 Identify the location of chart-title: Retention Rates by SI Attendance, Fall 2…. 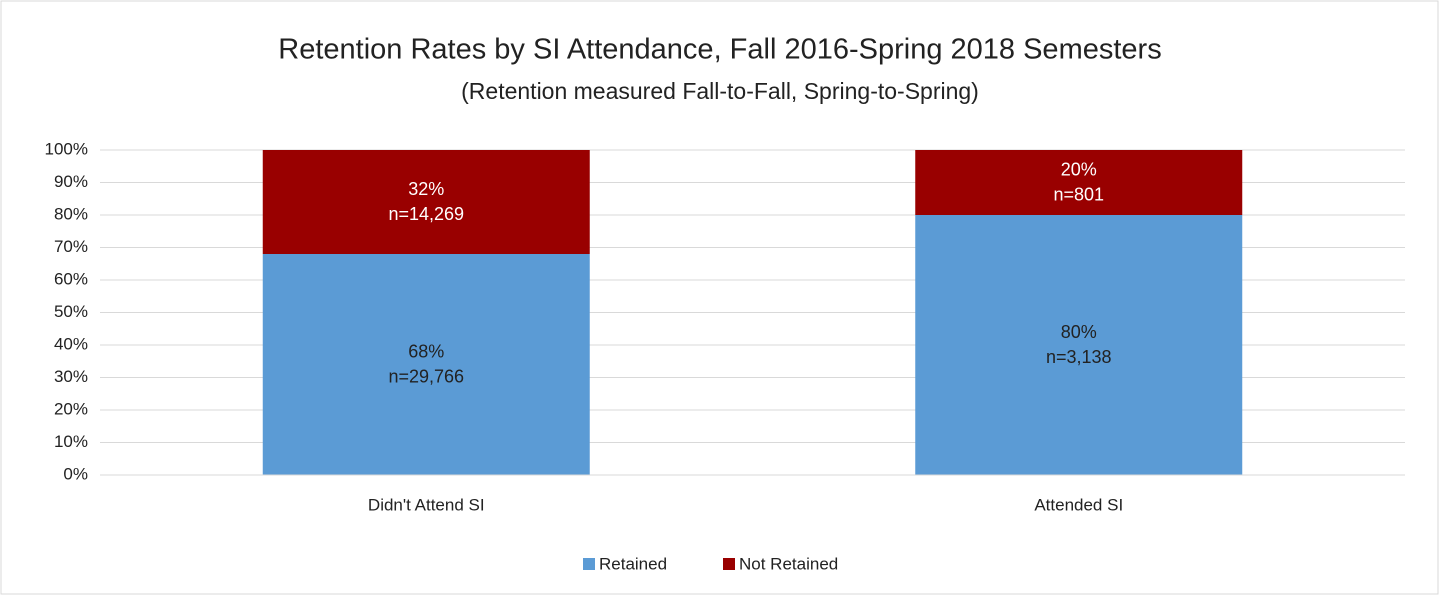
(719, 50).